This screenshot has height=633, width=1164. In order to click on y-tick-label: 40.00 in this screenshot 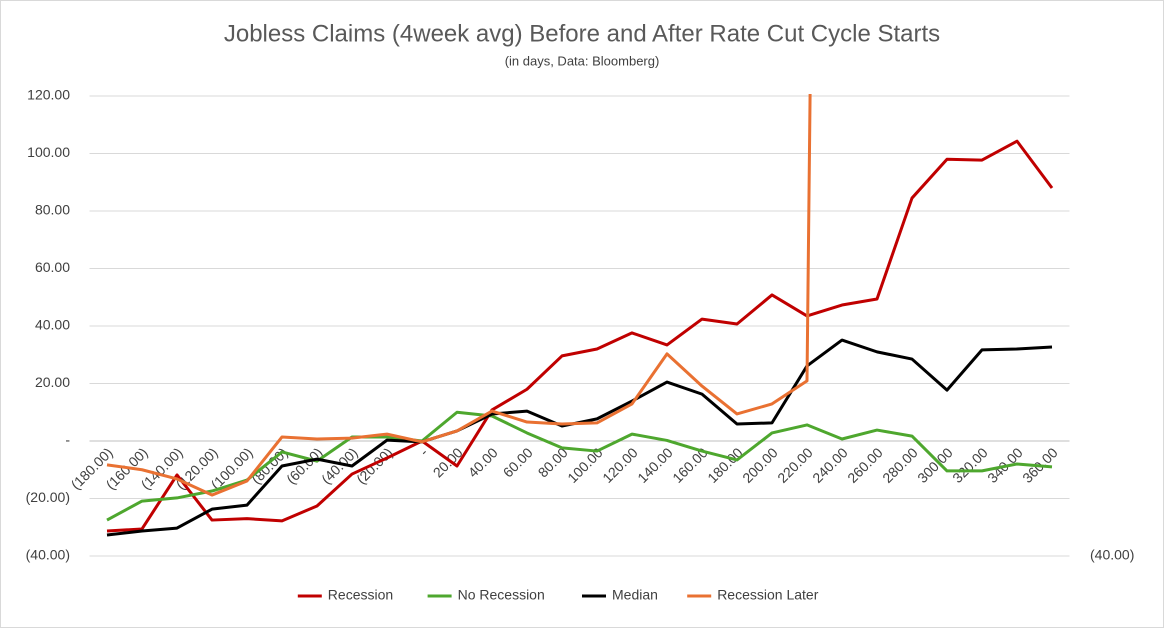, I will do `click(52, 325)`.